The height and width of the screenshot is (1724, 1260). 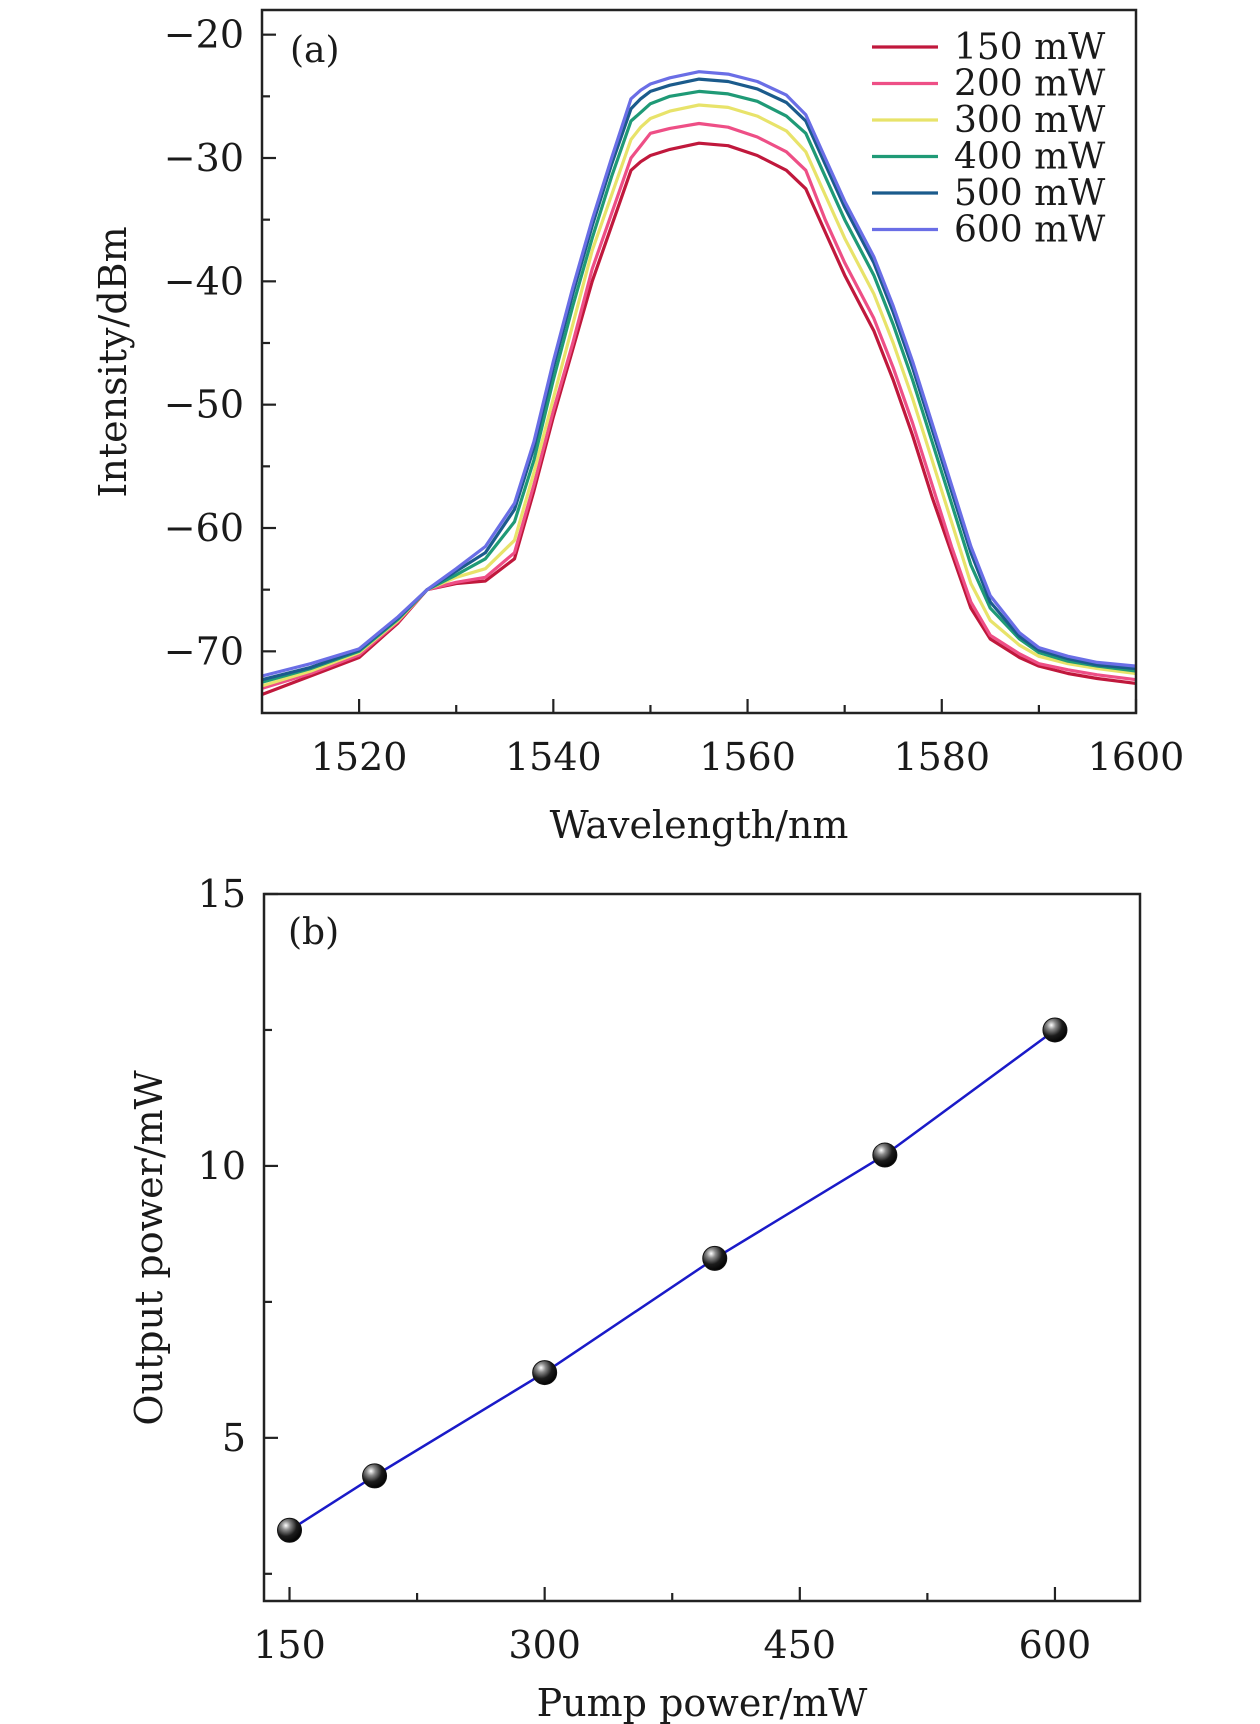 I want to click on x-axis-title: Pump power/mW, so click(x=702, y=1702).